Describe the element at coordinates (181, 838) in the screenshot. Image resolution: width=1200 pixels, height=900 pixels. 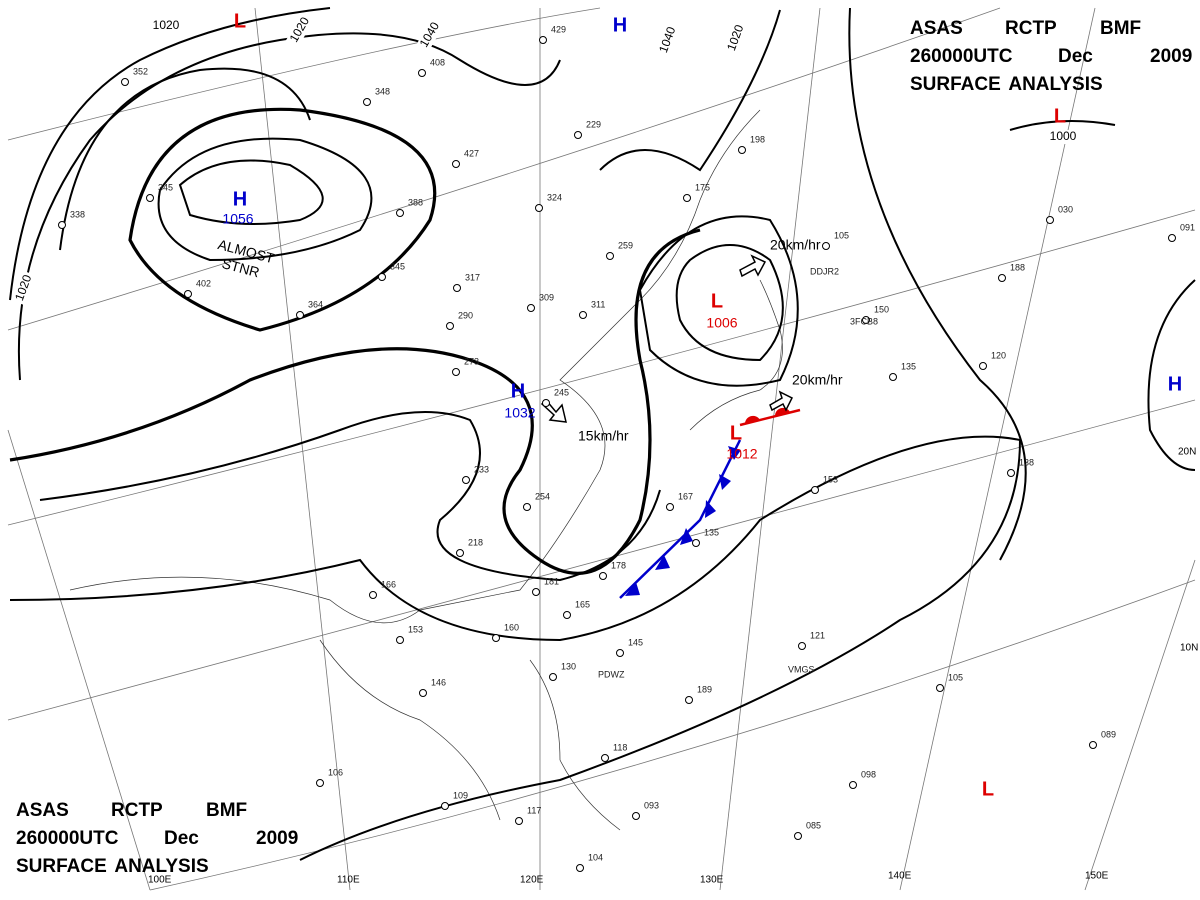
I see `header-text: Dec` at that location.